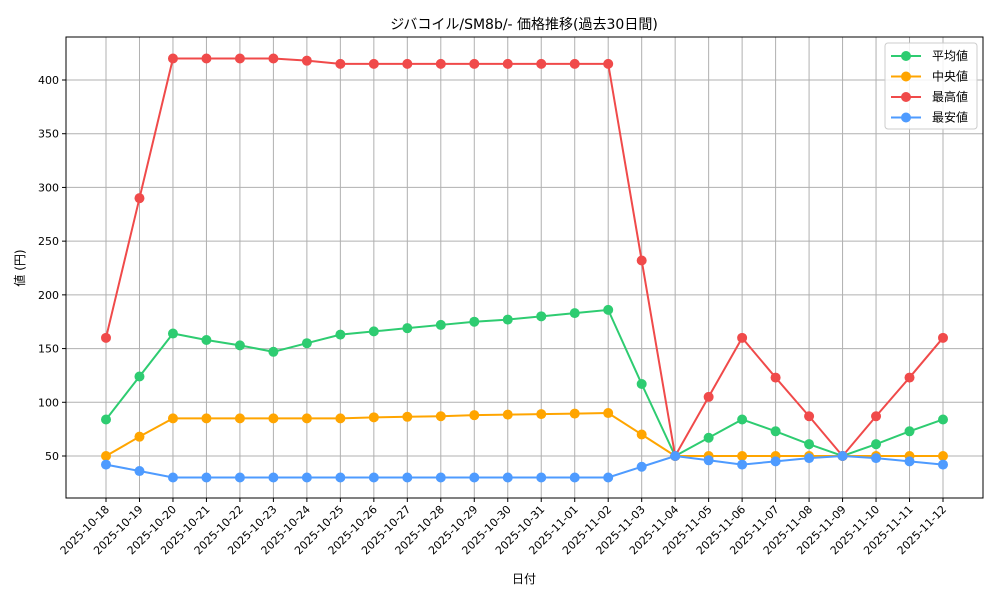  Describe the element at coordinates (950, 76) in the screenshot. I see `legend-label: 中央値` at that location.